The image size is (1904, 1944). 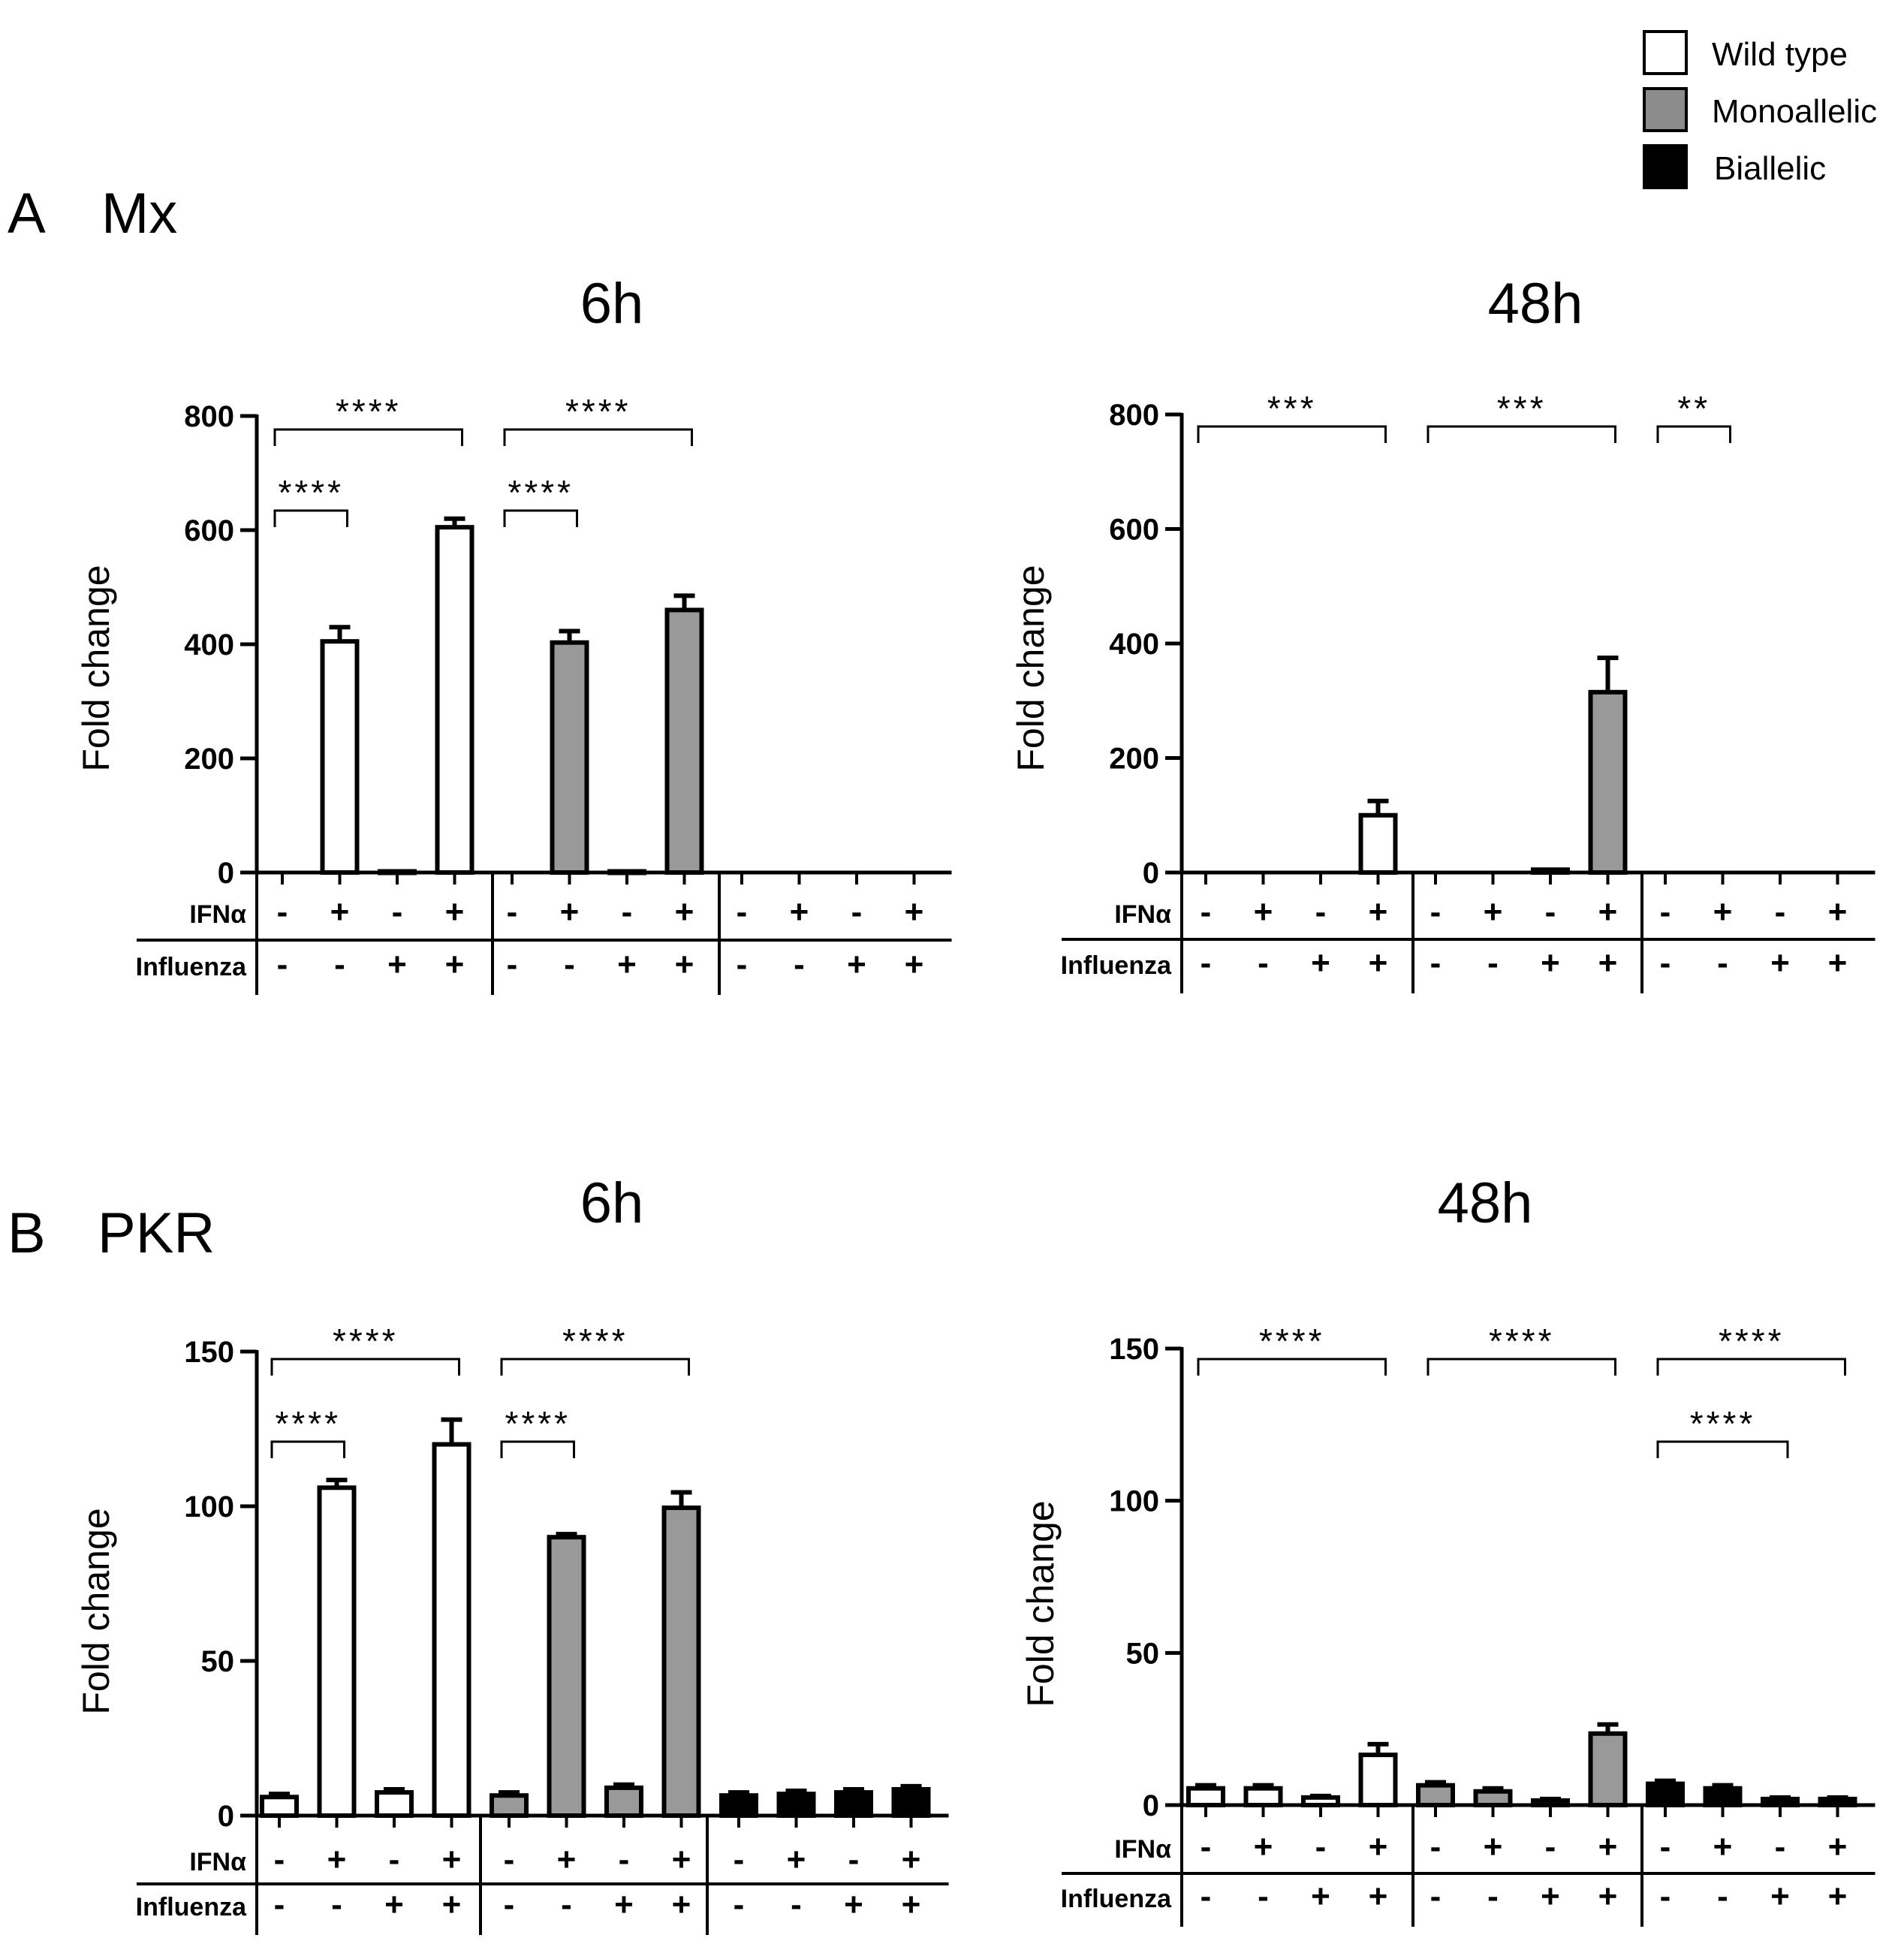 I want to click on significance-label: **, so click(x=1693, y=408).